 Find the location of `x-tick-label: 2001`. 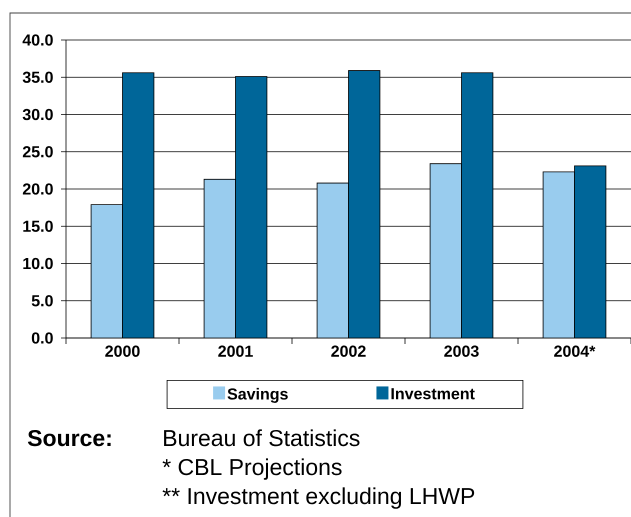

x-tick-label: 2001 is located at coordinates (235, 351).